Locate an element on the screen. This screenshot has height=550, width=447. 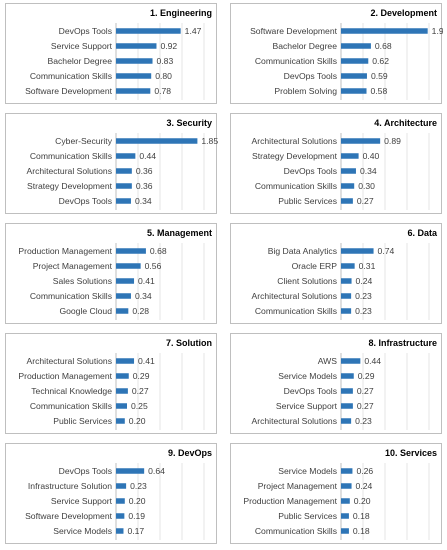
value-label: 0.28 is located at coordinates (140, 311).